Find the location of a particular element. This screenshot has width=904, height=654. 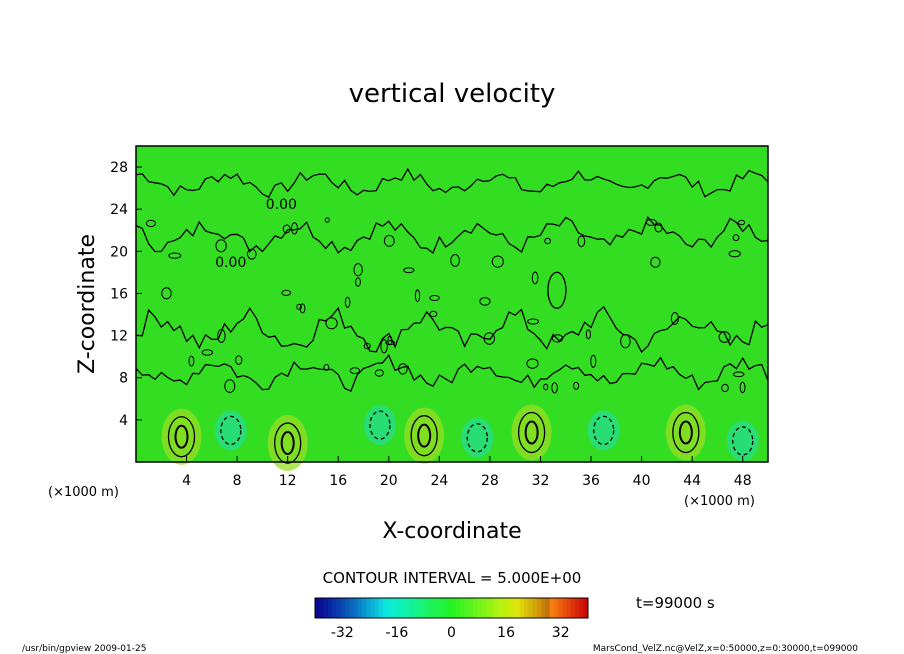

y-tick-label-12: 12 is located at coordinates (119, 337).